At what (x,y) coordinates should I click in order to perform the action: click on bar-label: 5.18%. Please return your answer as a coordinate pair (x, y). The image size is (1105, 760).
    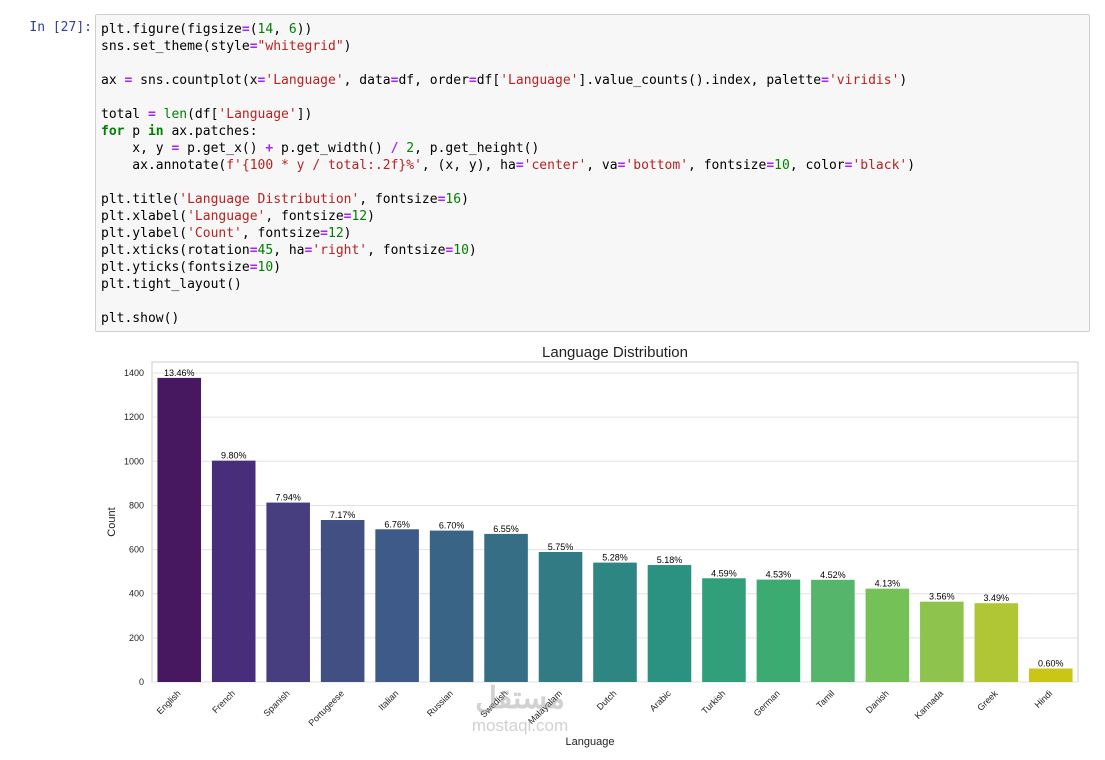
    Looking at the image, I should click on (670, 560).